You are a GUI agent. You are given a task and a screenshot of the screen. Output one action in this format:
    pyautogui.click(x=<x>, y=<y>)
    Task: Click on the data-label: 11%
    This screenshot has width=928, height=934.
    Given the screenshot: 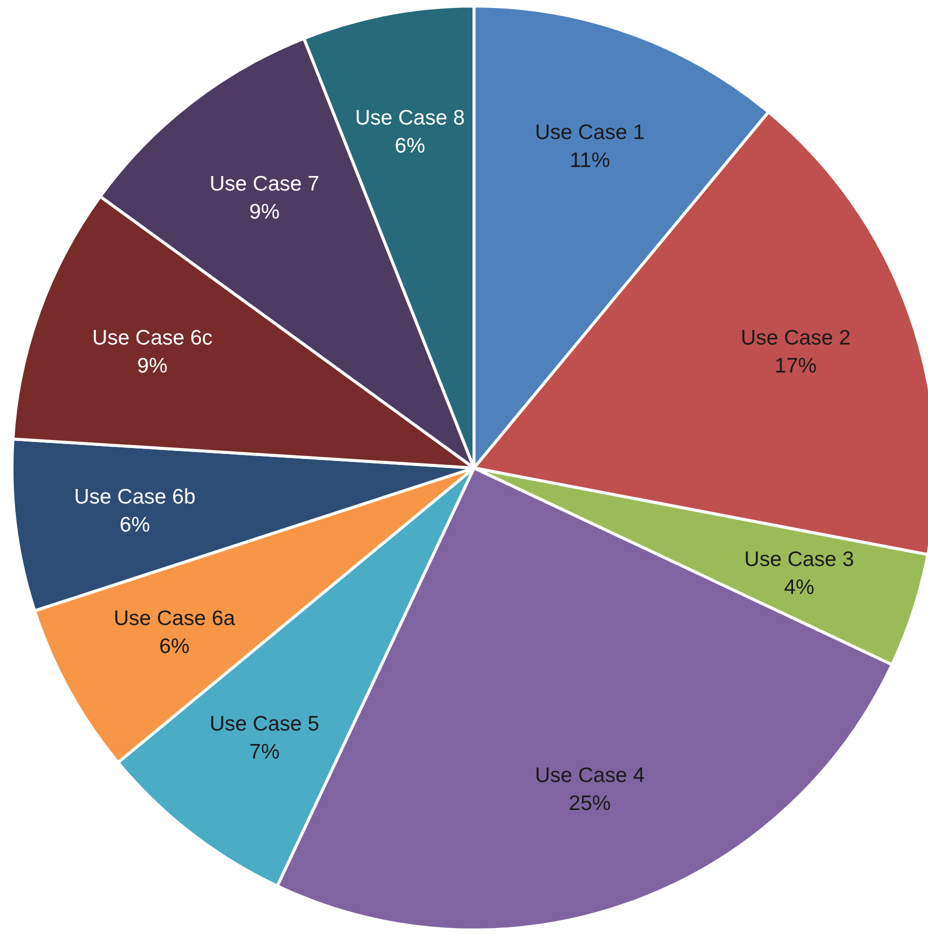 What is the action you would take?
    pyautogui.click(x=590, y=160)
    